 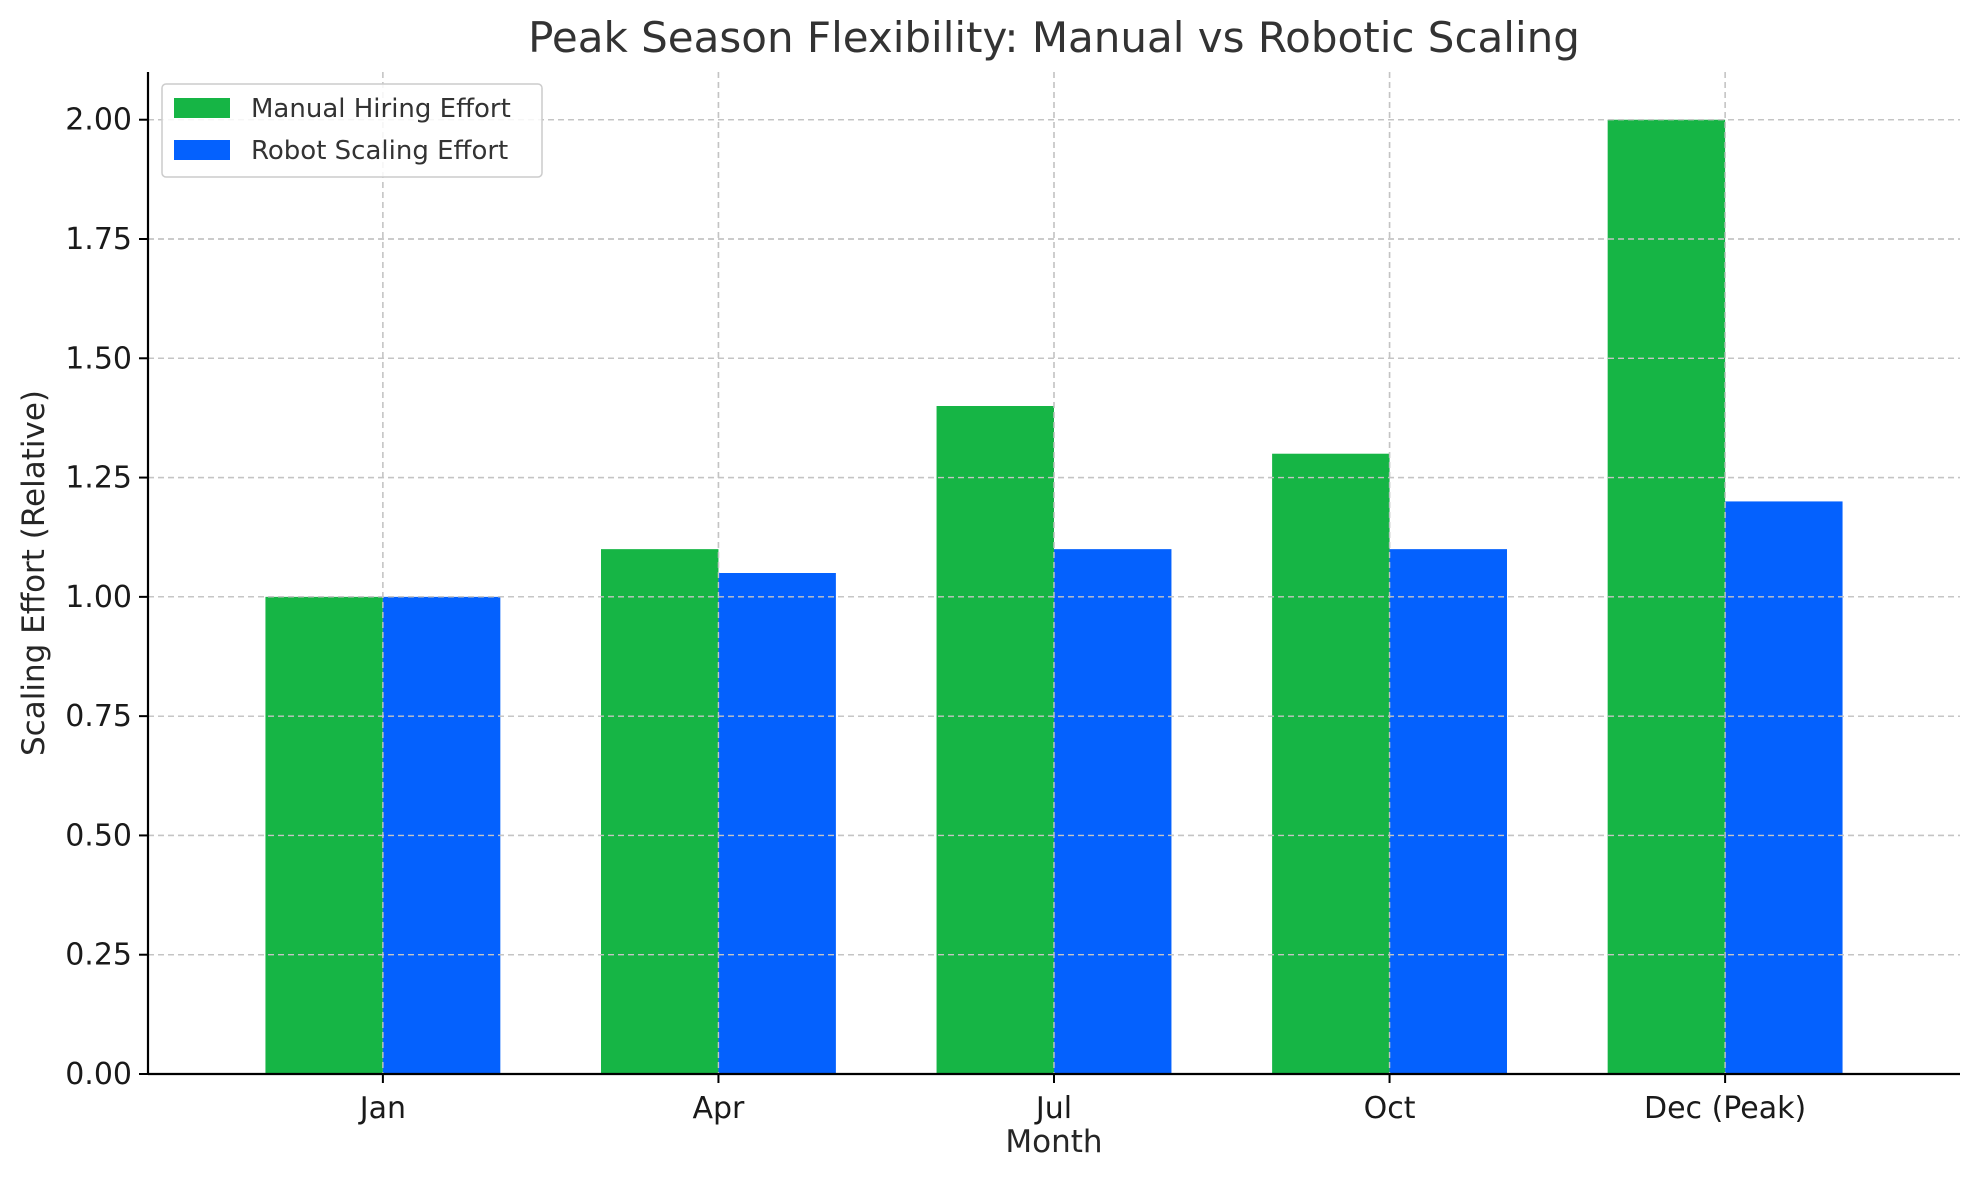 What do you see at coordinates (202, 150) in the screenshot?
I see `legend-swatch-robot` at bounding box center [202, 150].